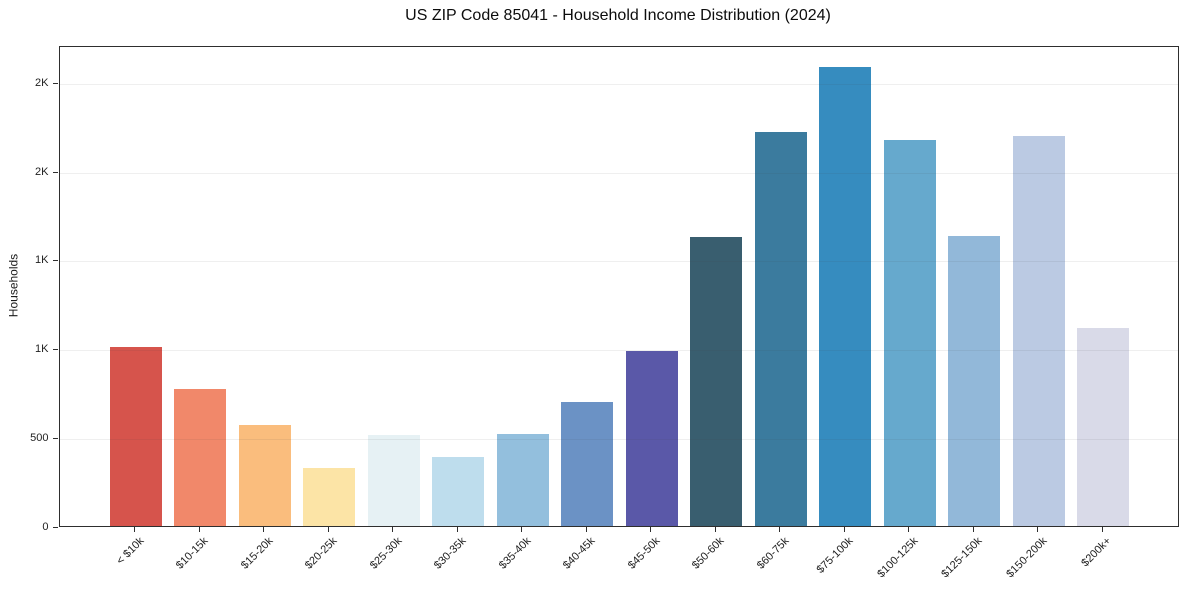 Image resolution: width=1189 pixels, height=590 pixels. Describe the element at coordinates (522, 479) in the screenshot. I see `bar-$35-40k` at that location.